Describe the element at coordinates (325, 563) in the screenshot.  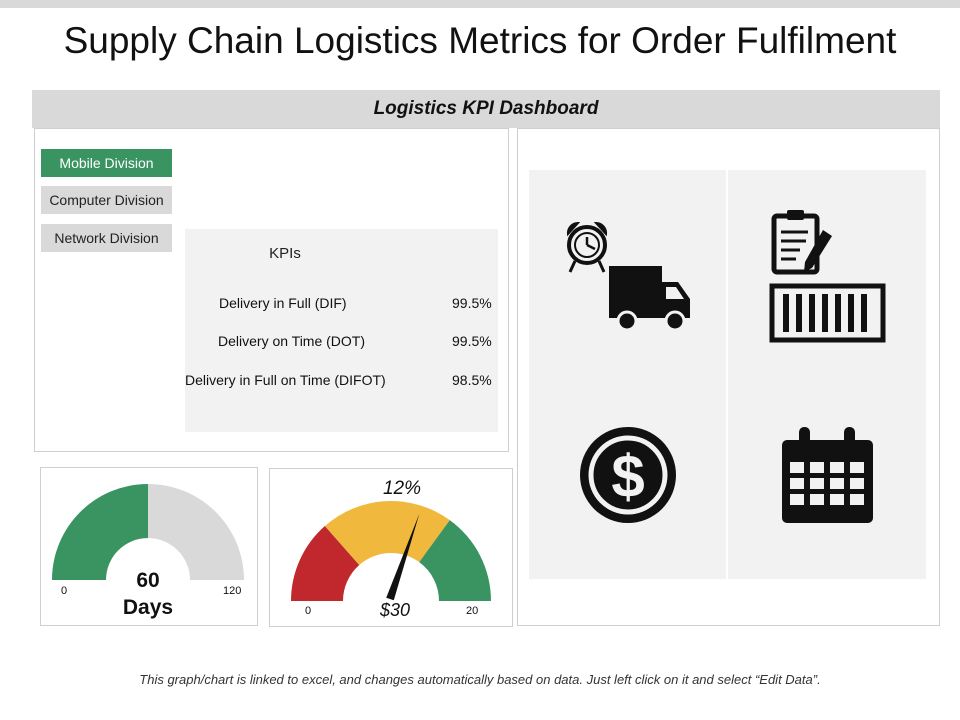
I see `cost-gauge-red-band` at that location.